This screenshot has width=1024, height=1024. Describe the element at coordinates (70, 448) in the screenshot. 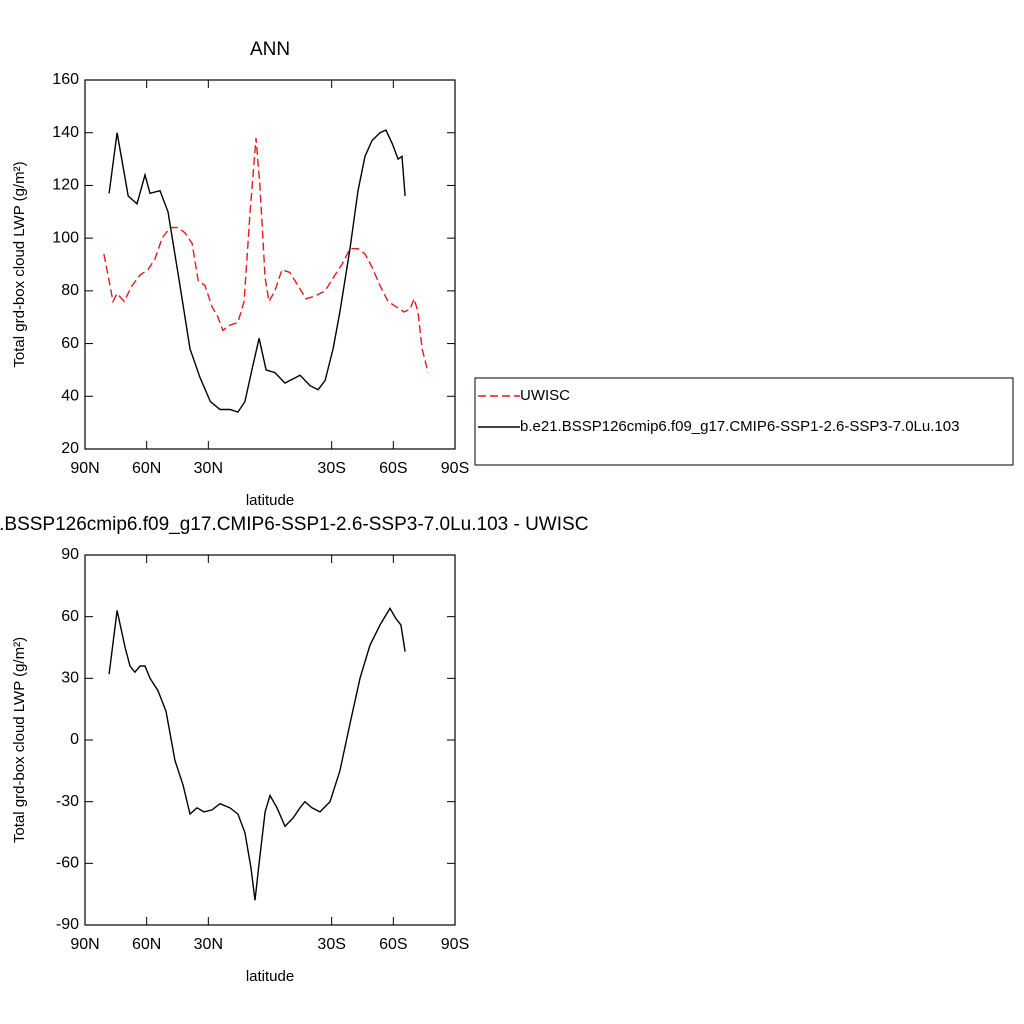

I see `y-tick-label: 20` at that location.